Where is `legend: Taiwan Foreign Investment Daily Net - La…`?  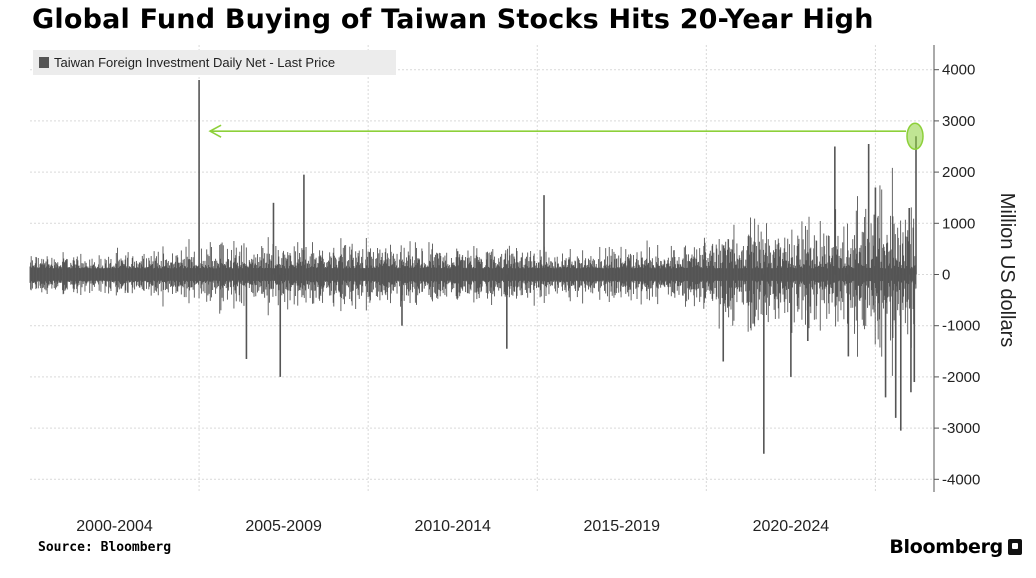
legend: Taiwan Foreign Investment Daily Net - La… is located at coordinates (214, 62).